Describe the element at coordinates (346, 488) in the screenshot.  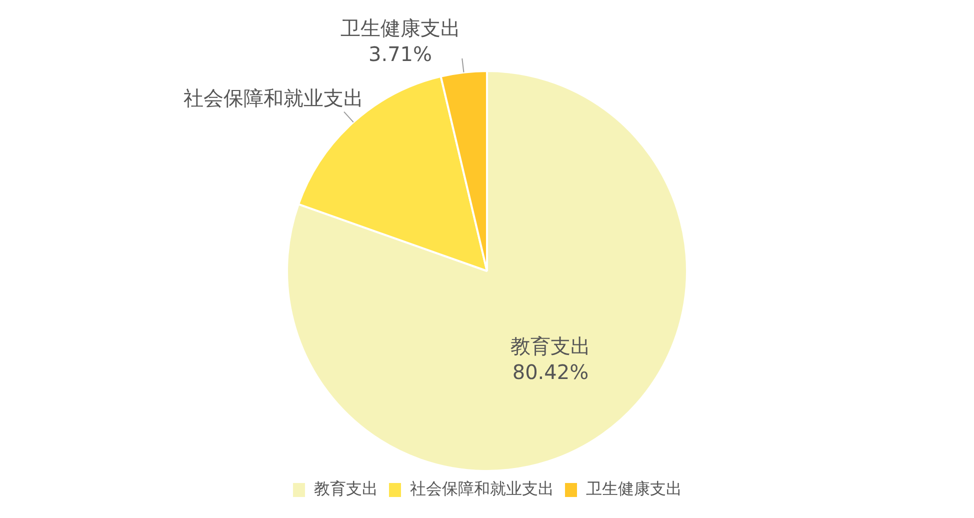
I see `legend-label: 教育支出` at that location.